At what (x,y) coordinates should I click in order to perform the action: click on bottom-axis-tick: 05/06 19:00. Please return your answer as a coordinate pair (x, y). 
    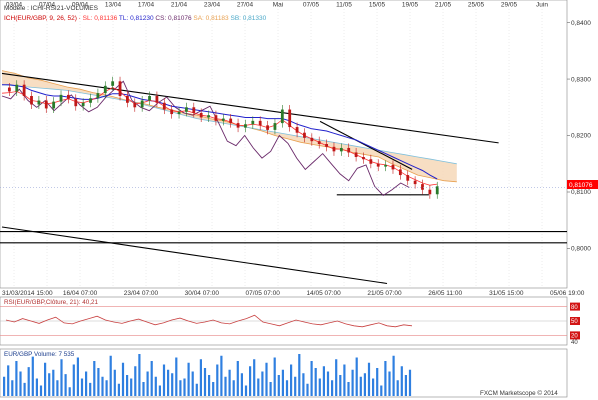
    Looking at the image, I should click on (567, 293).